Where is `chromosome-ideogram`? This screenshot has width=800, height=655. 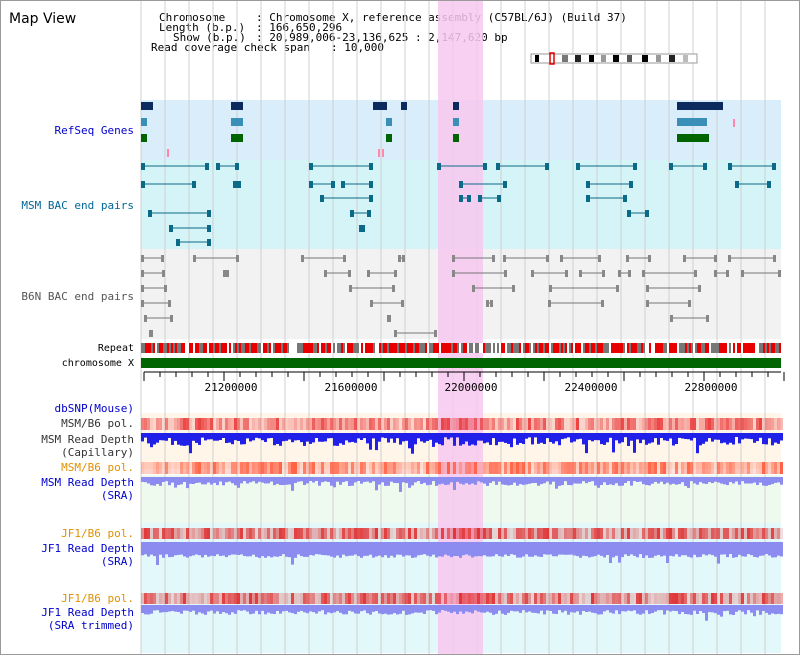
chromosome-ideogram is located at coordinates (614, 58).